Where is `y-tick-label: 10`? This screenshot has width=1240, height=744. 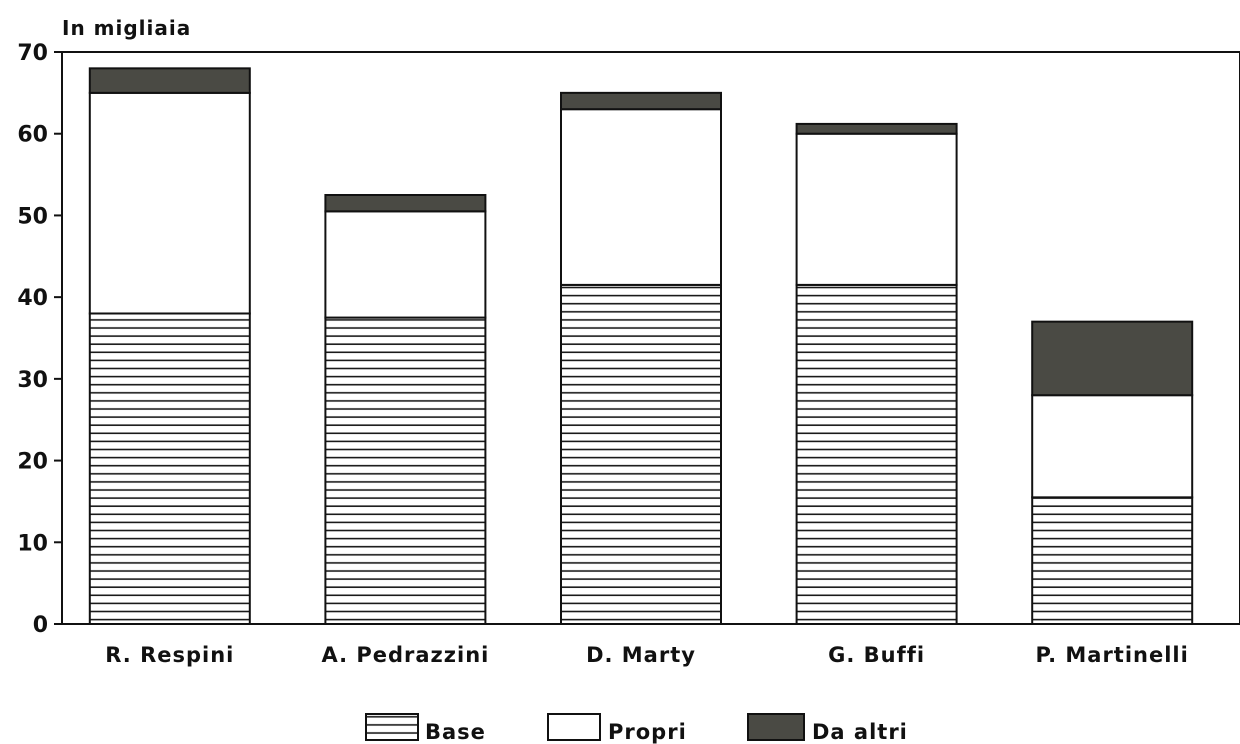
y-tick-label: 10 is located at coordinates (32, 543).